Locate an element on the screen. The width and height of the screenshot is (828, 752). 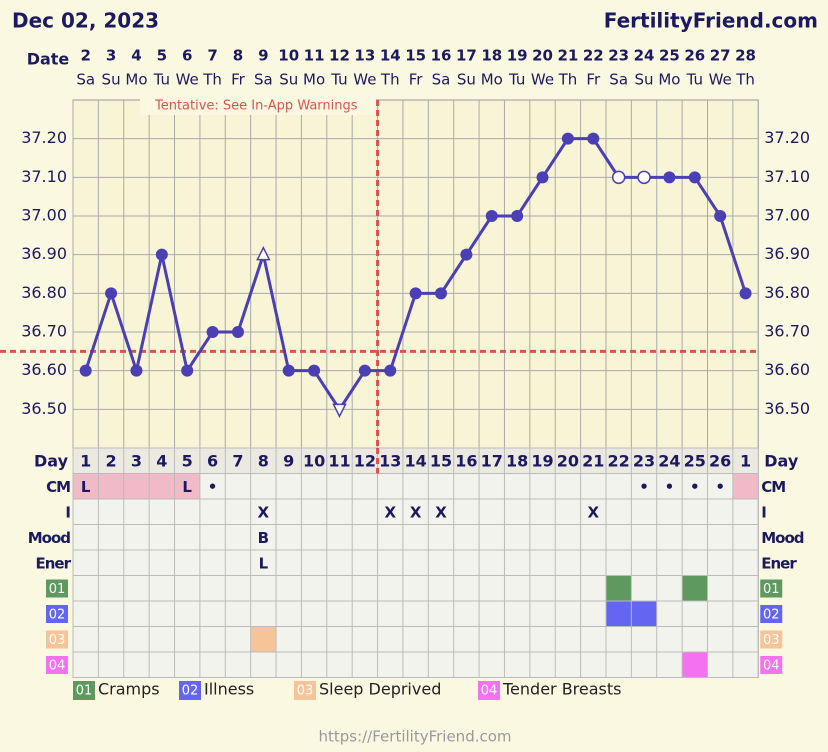
symptom-code-right: 03 is located at coordinates (771, 640).